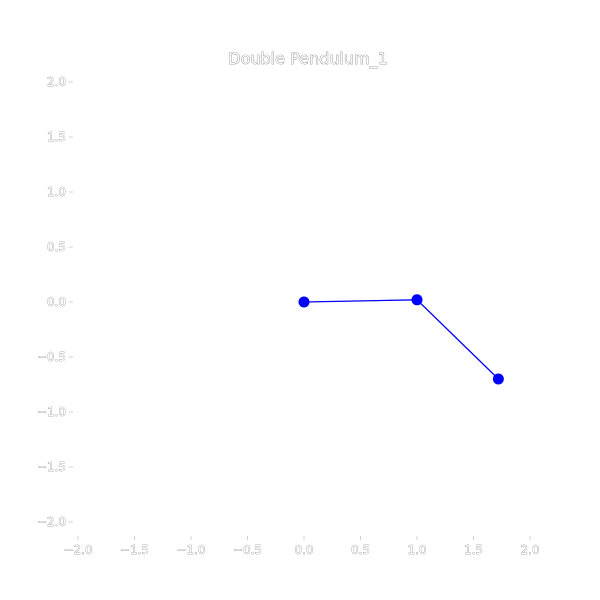  What do you see at coordinates (134, 550) in the screenshot?
I see `x-tick-label: −1.5` at bounding box center [134, 550].